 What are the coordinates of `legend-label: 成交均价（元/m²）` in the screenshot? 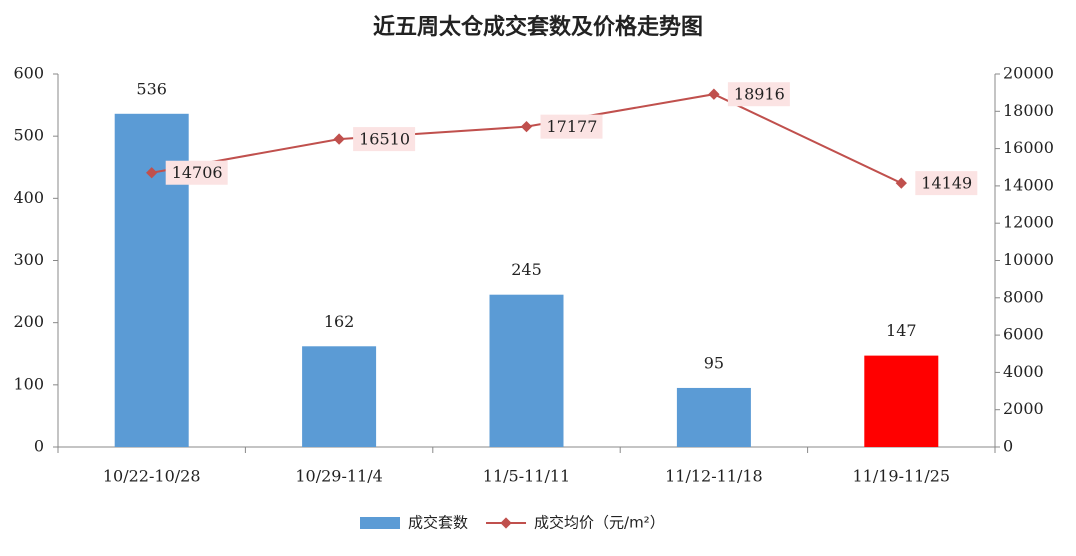 It's located at (599, 523).